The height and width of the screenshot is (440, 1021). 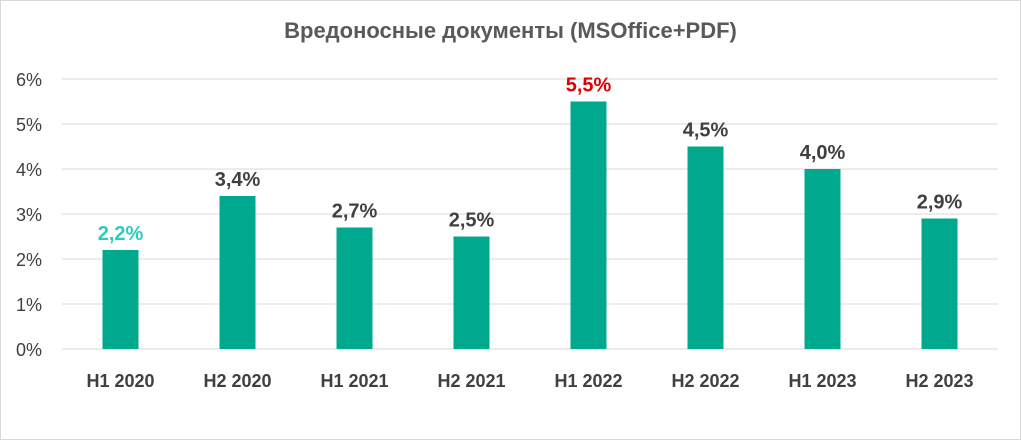 I want to click on data-label: 4,5%, so click(x=706, y=131).